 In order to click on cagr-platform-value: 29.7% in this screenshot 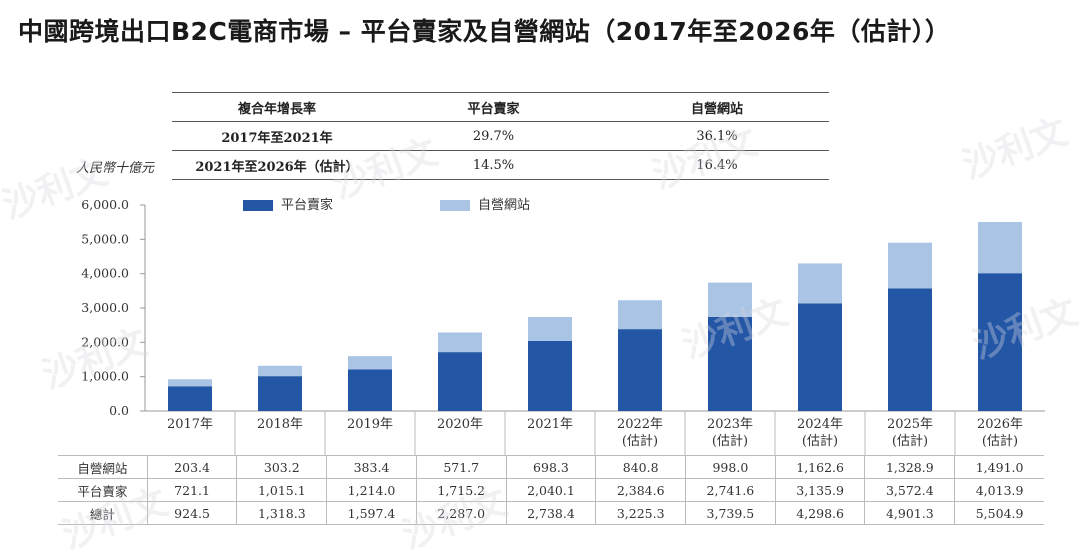, I will do `click(493, 136)`.